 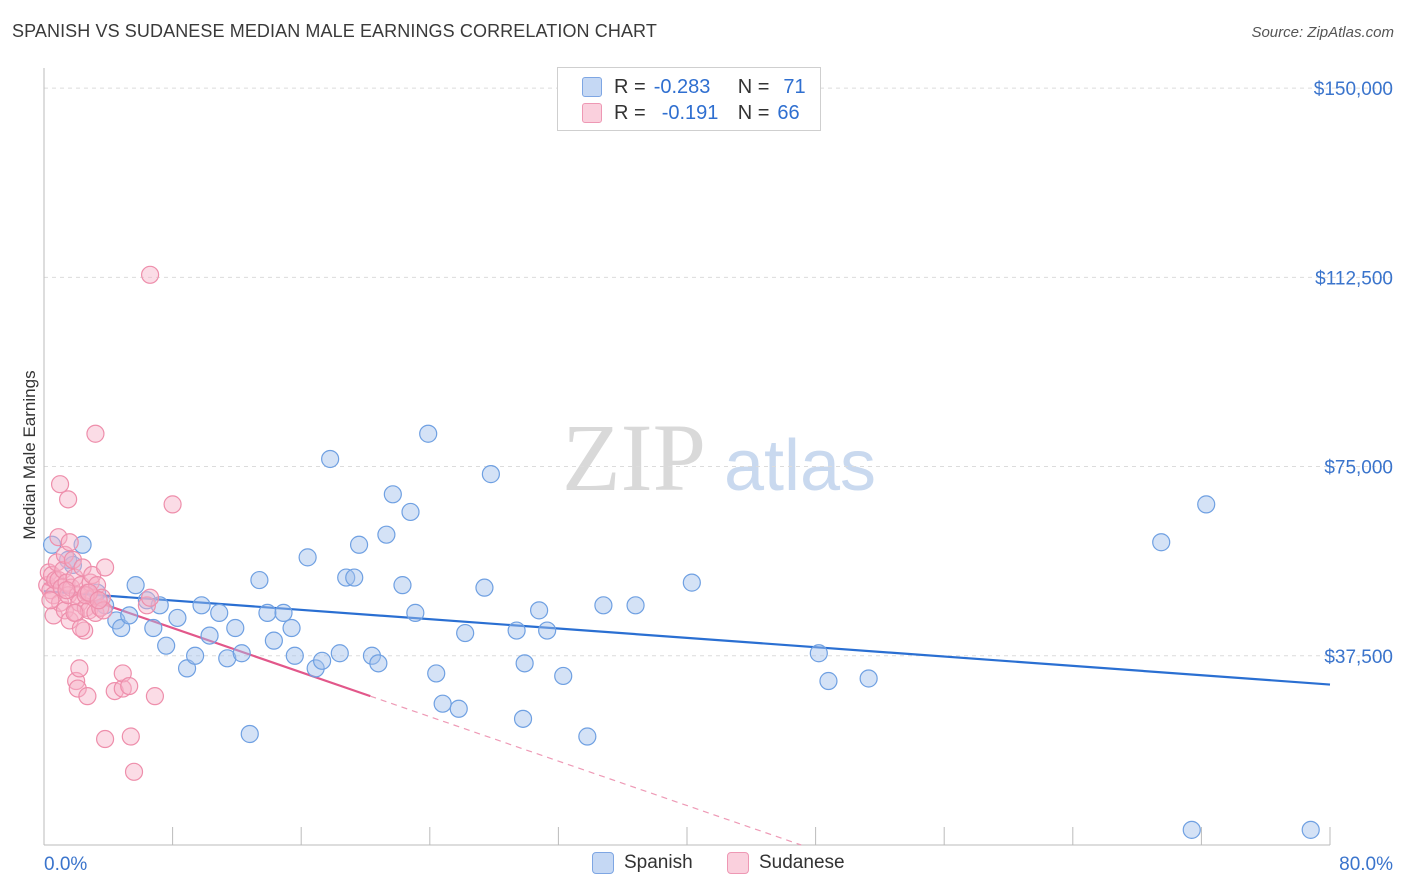 What do you see at coordinates (1366, 864) in the screenshot?
I see `x-tick-label: 80.0%` at bounding box center [1366, 864].